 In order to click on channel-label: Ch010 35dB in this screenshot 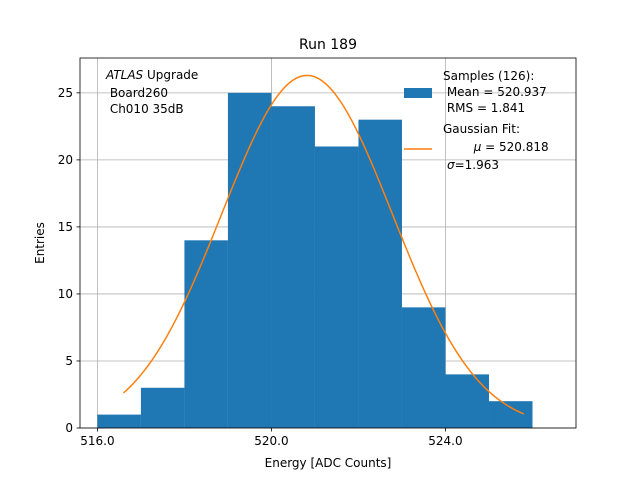, I will do `click(145, 109)`.